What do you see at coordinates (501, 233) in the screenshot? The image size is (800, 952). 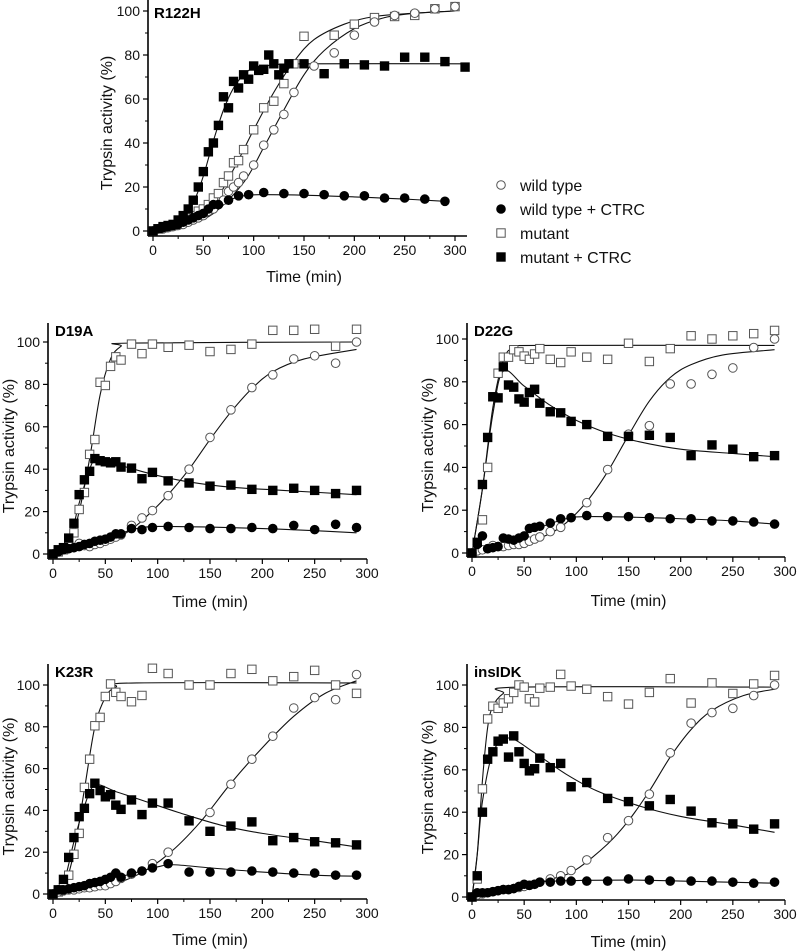 I see `legend-marker-mut` at bounding box center [501, 233].